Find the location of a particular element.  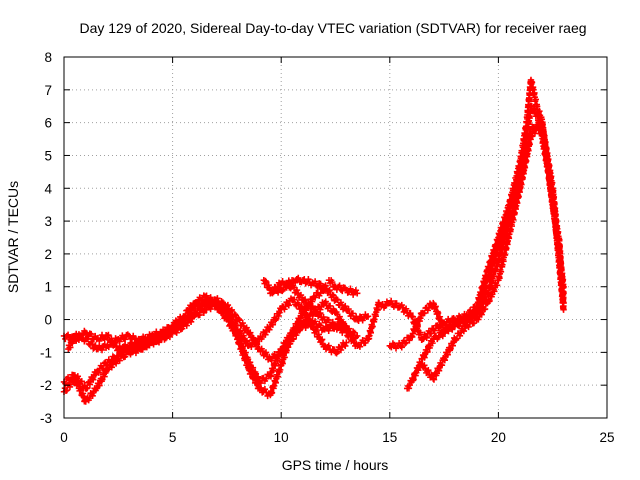

y-tick-label: 5 is located at coordinates (48, 155).